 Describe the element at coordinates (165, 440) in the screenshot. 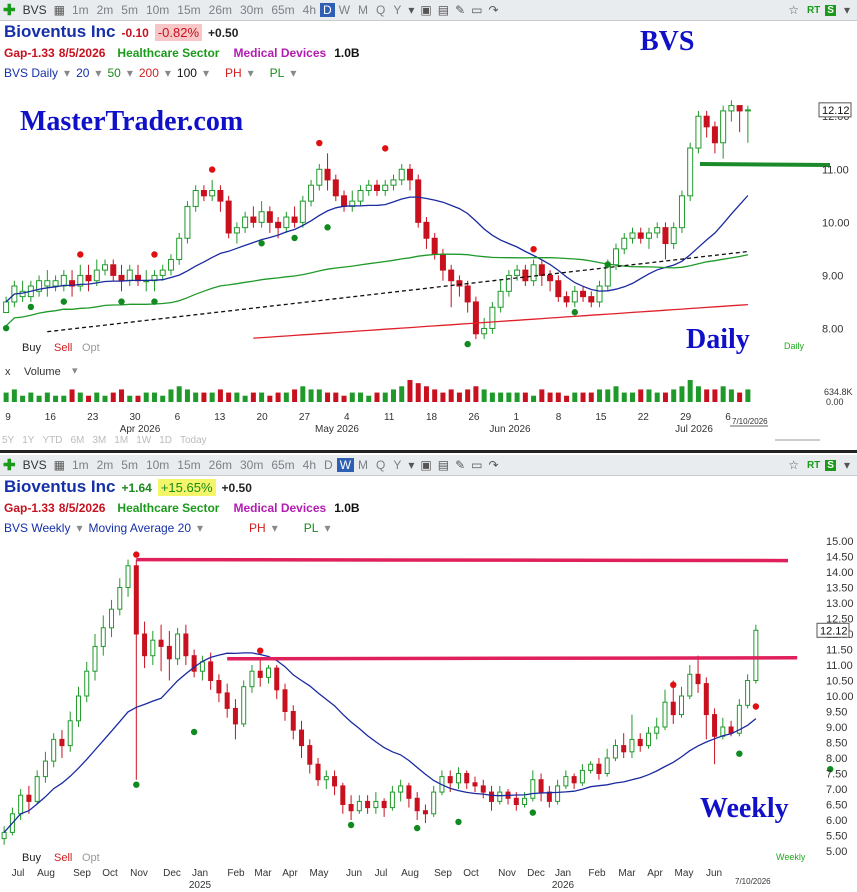

I see `zoom-1d: 1D` at that location.